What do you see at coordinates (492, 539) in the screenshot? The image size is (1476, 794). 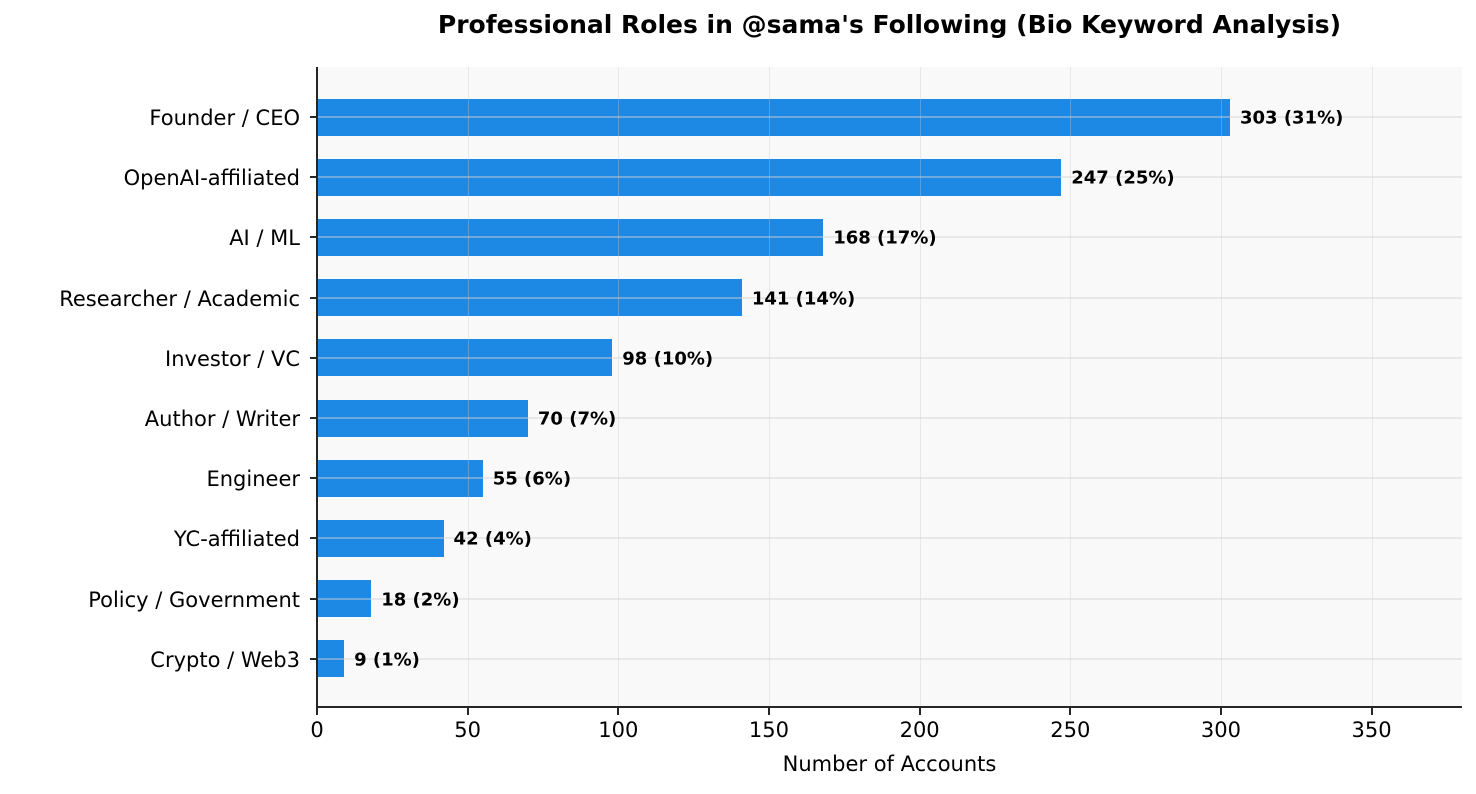 I see `bar-value-label: 42 (4%)` at bounding box center [492, 539].